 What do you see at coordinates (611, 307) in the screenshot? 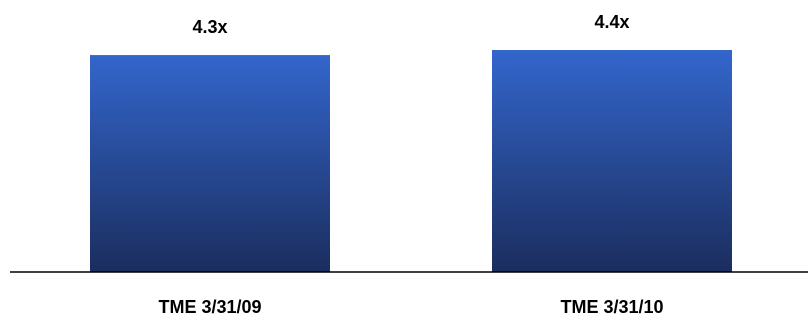
I see `category-label-2: TME 3/31/10` at bounding box center [611, 307].